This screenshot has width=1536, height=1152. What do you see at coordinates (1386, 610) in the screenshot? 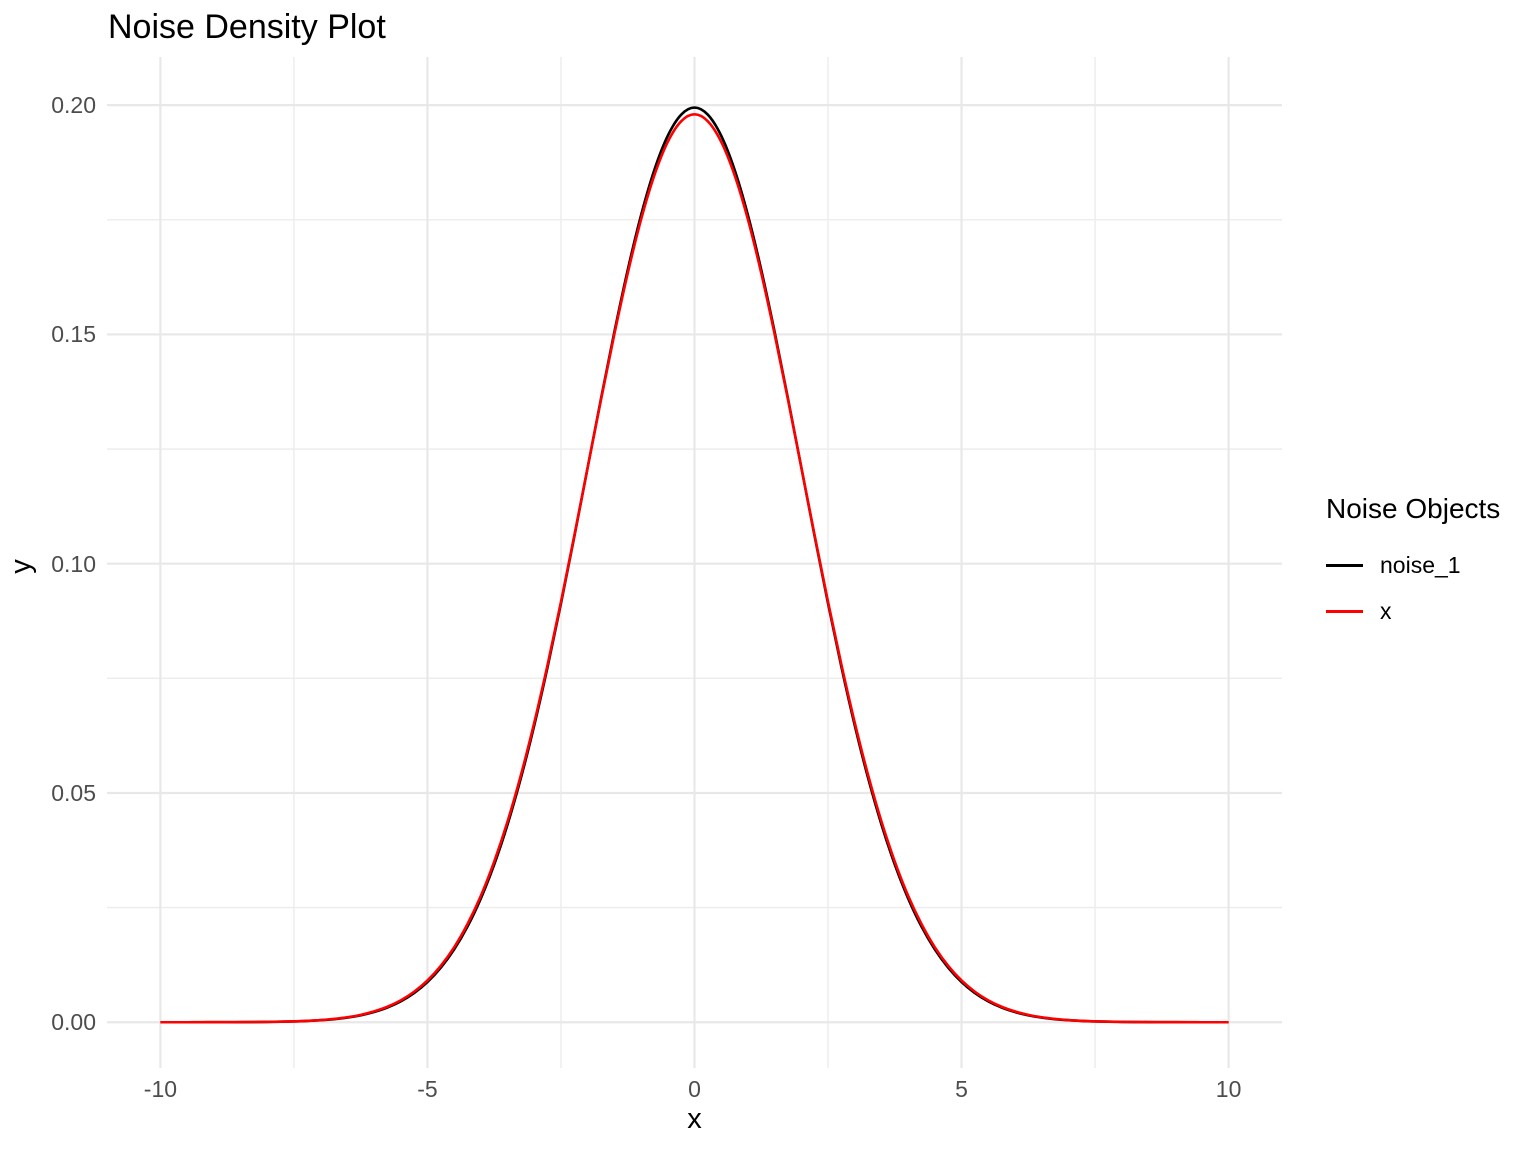
I see `legend-label: x` at bounding box center [1386, 610].